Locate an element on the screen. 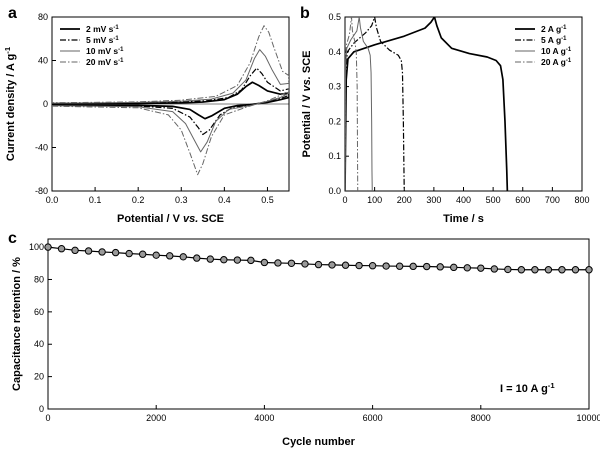  panel-letter: a is located at coordinates (12, 13).